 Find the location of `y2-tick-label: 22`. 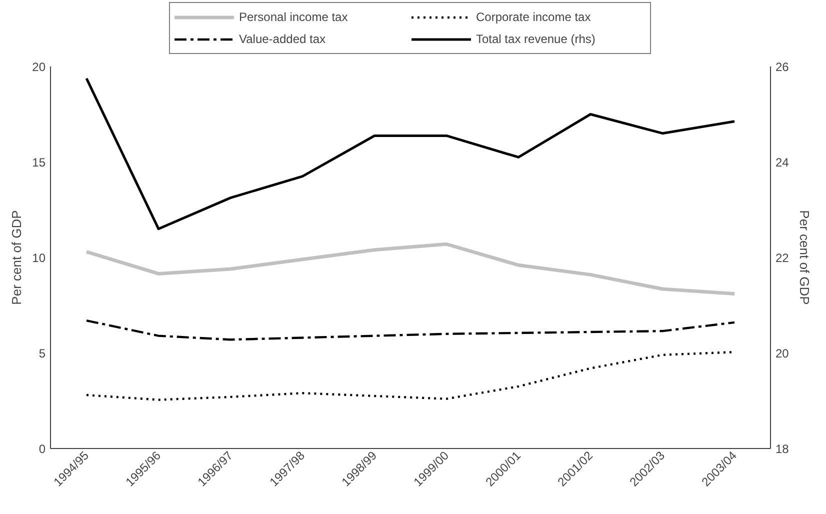

y2-tick-label: 22 is located at coordinates (783, 258).